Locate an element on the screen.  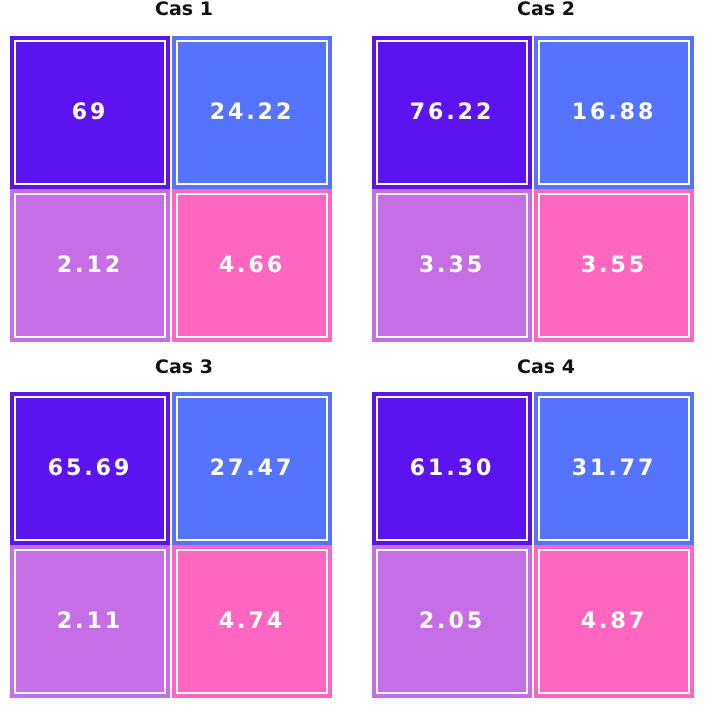
data-label: 4.66 is located at coordinates (252, 265).